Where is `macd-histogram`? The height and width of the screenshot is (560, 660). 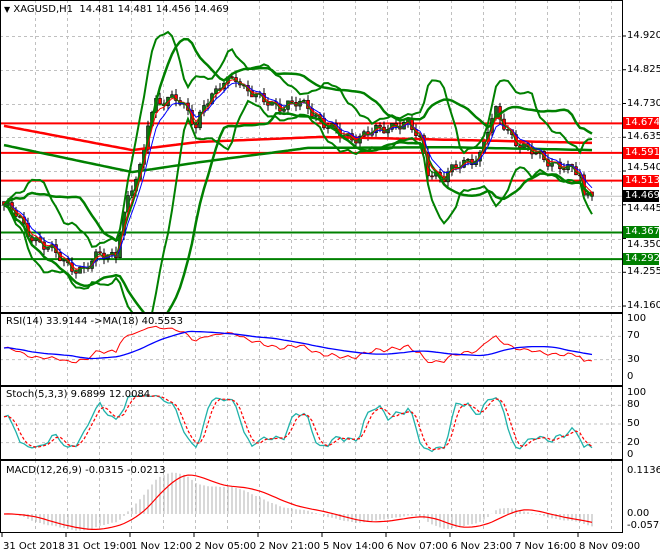 macd-histogram is located at coordinates (300, 501).